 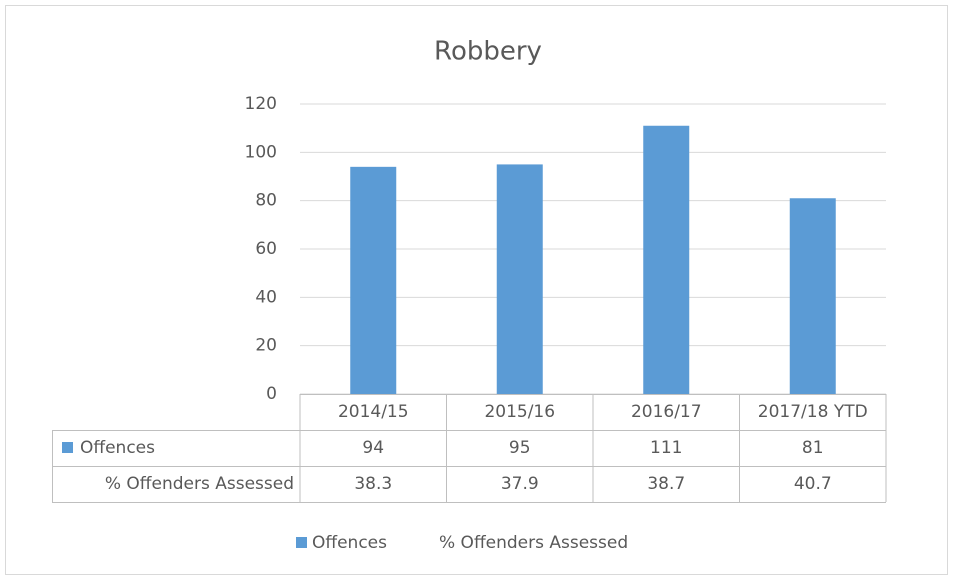 What do you see at coordinates (813, 484) in the screenshot?
I see `table-cell: 40.7` at bounding box center [813, 484].